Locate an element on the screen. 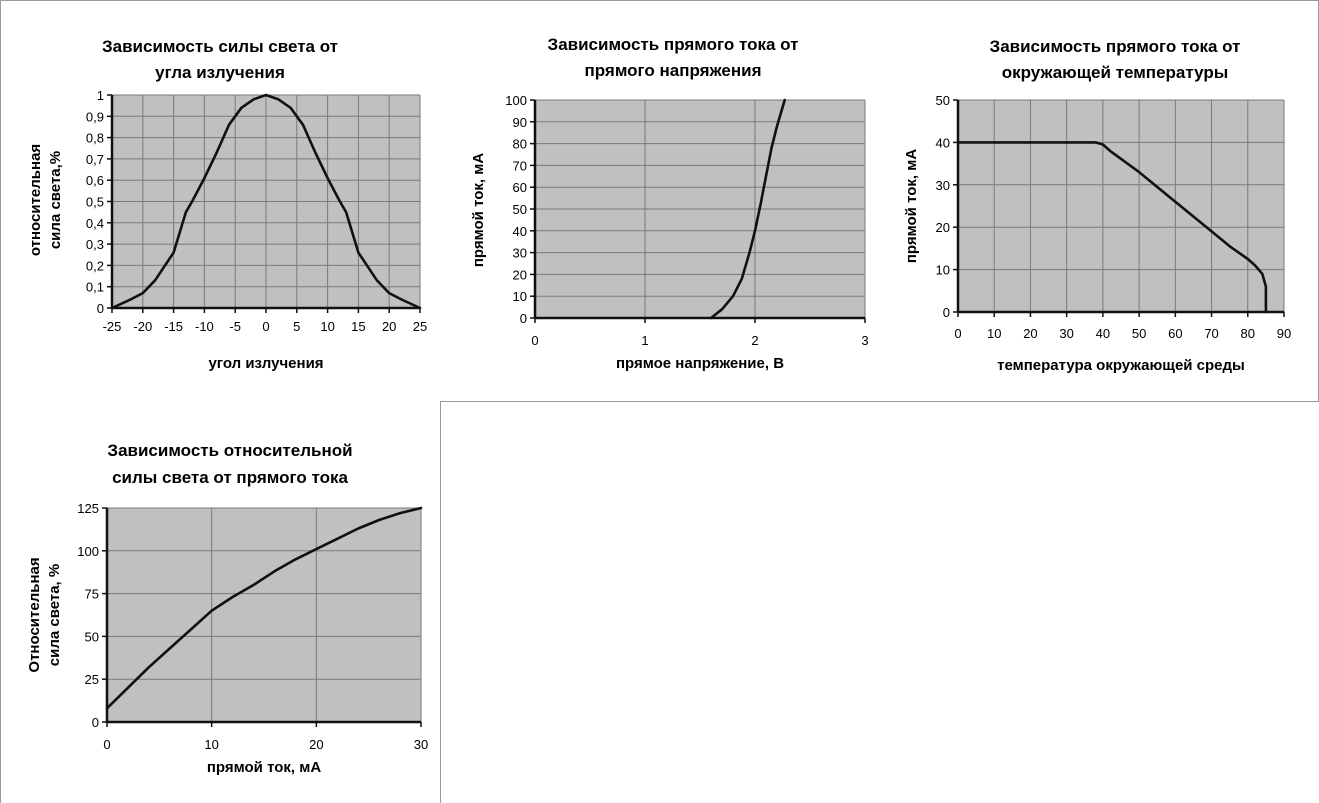  y-tick-label: 0,3 is located at coordinates (95, 244).